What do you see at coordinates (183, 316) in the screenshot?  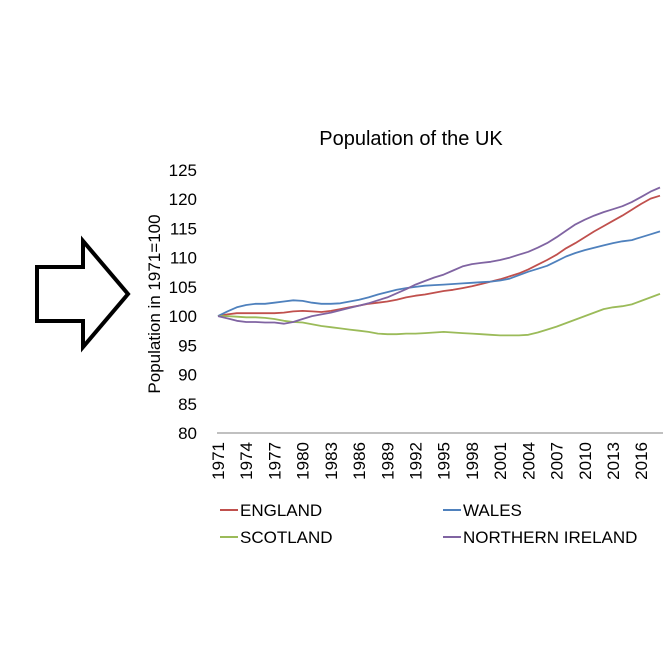 I see `y-tick-label: 100` at bounding box center [183, 316].